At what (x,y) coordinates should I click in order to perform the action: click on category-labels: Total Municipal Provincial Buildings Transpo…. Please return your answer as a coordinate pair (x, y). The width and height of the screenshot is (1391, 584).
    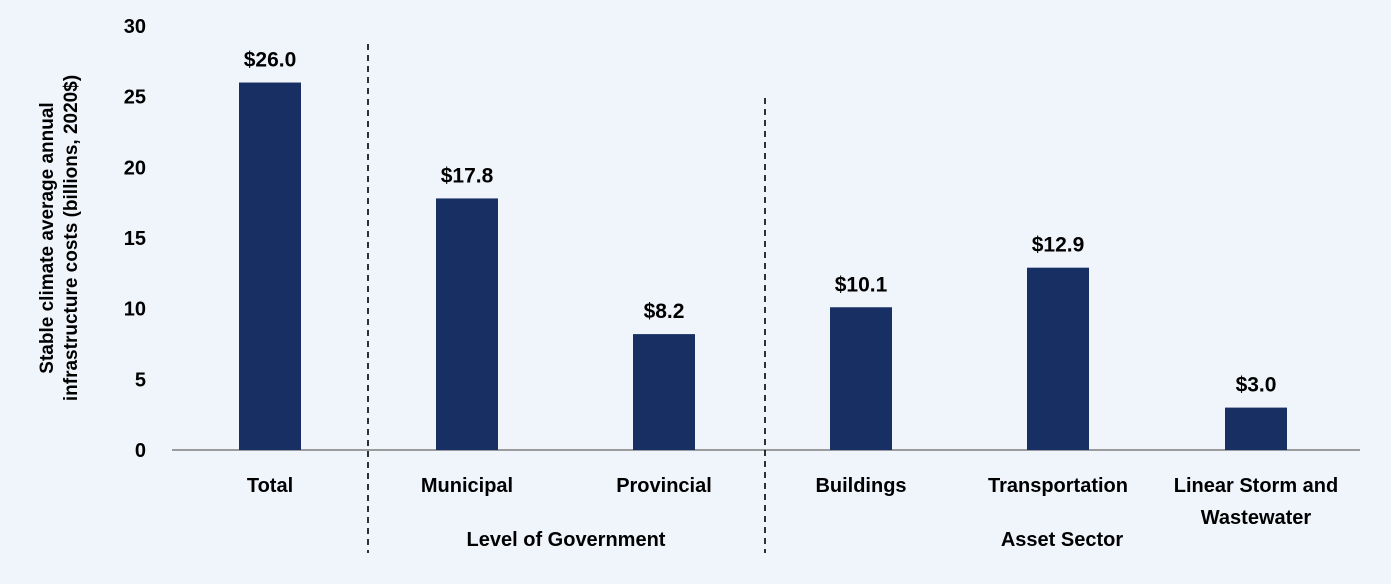
    Looking at the image, I should click on (792, 502).